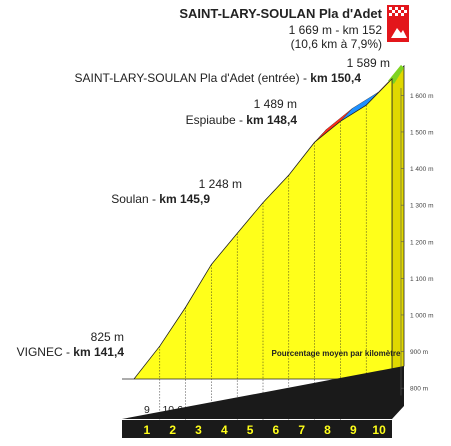 The height and width of the screenshot is (446, 451). I want to click on waypoint-name-label: Espiaube - km 148,4, so click(242, 120).